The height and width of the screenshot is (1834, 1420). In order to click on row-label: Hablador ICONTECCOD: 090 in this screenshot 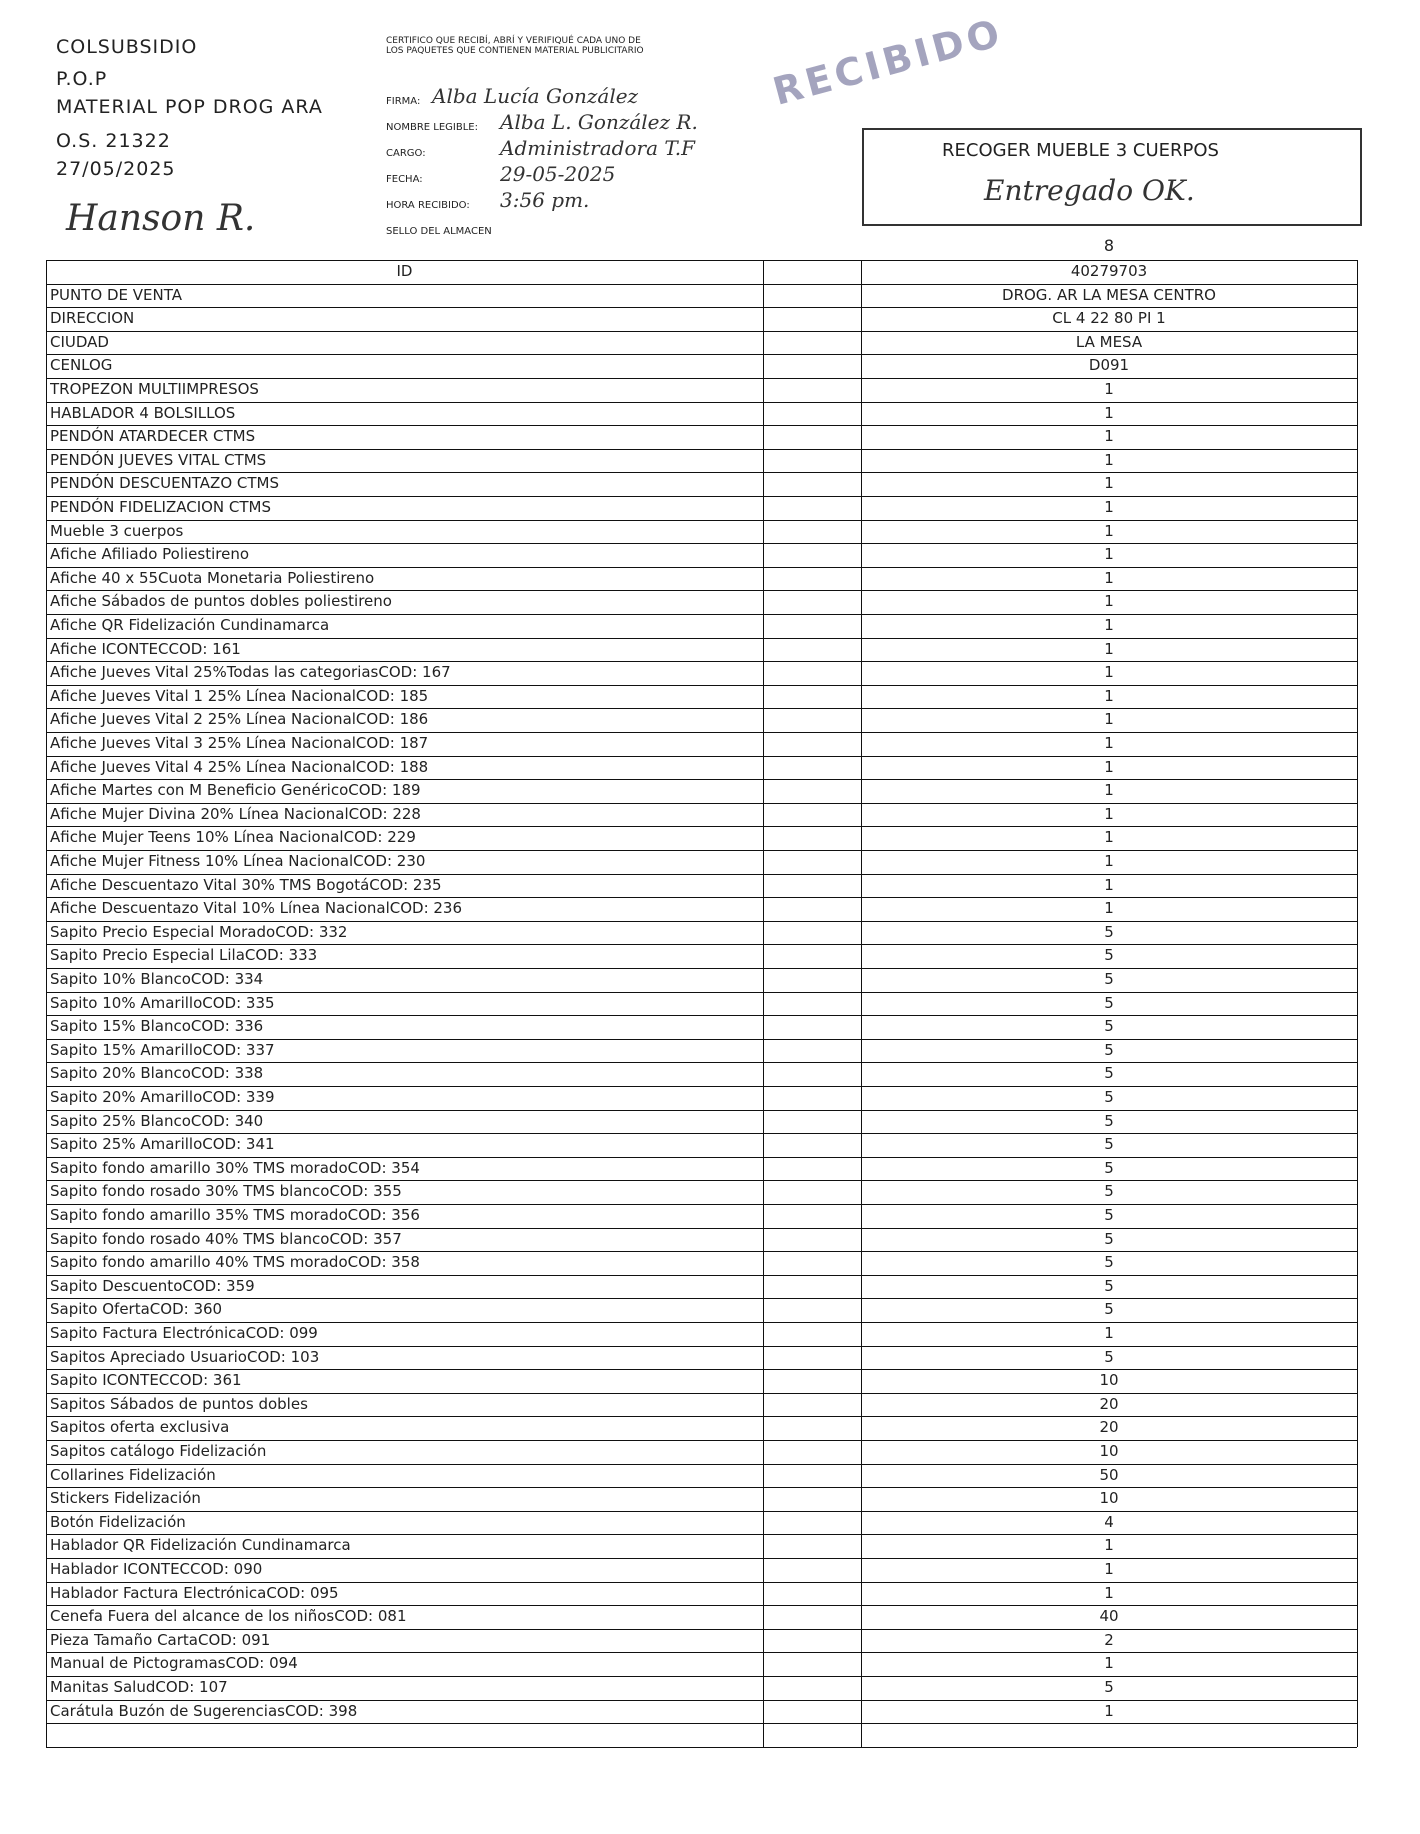, I will do `click(156, 1569)`.